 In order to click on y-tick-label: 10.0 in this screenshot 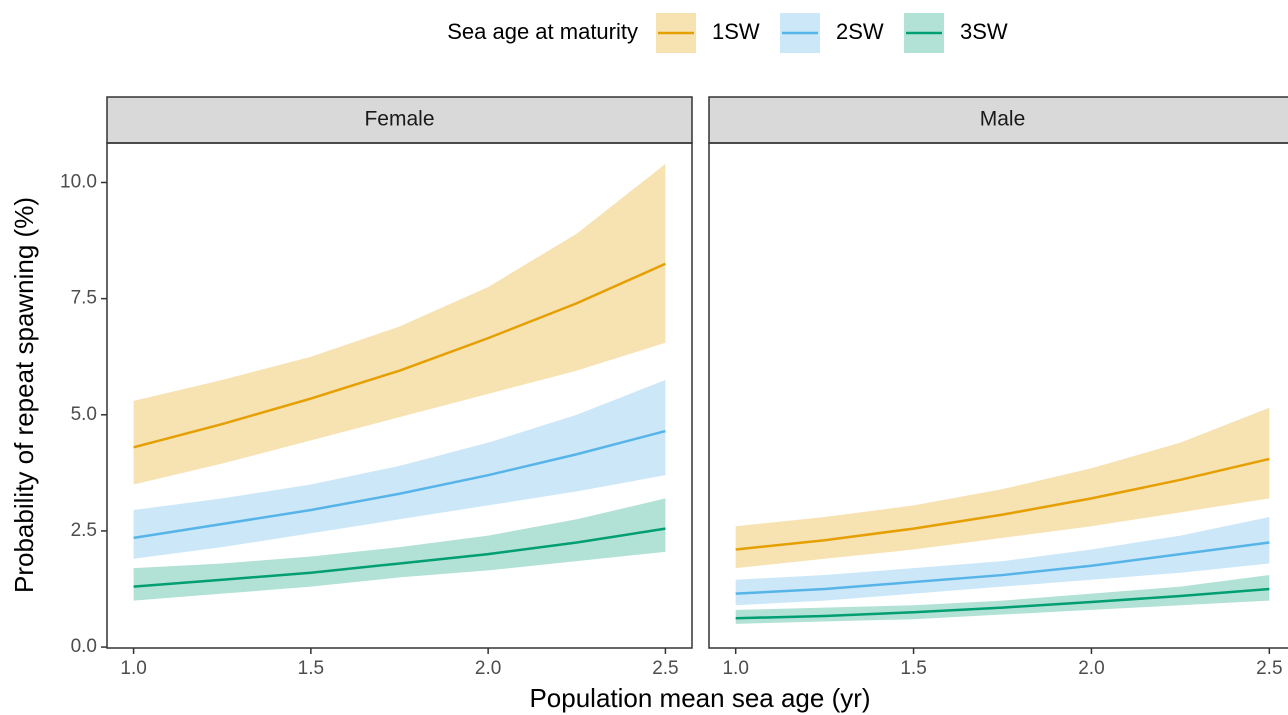, I will do `click(78, 182)`.